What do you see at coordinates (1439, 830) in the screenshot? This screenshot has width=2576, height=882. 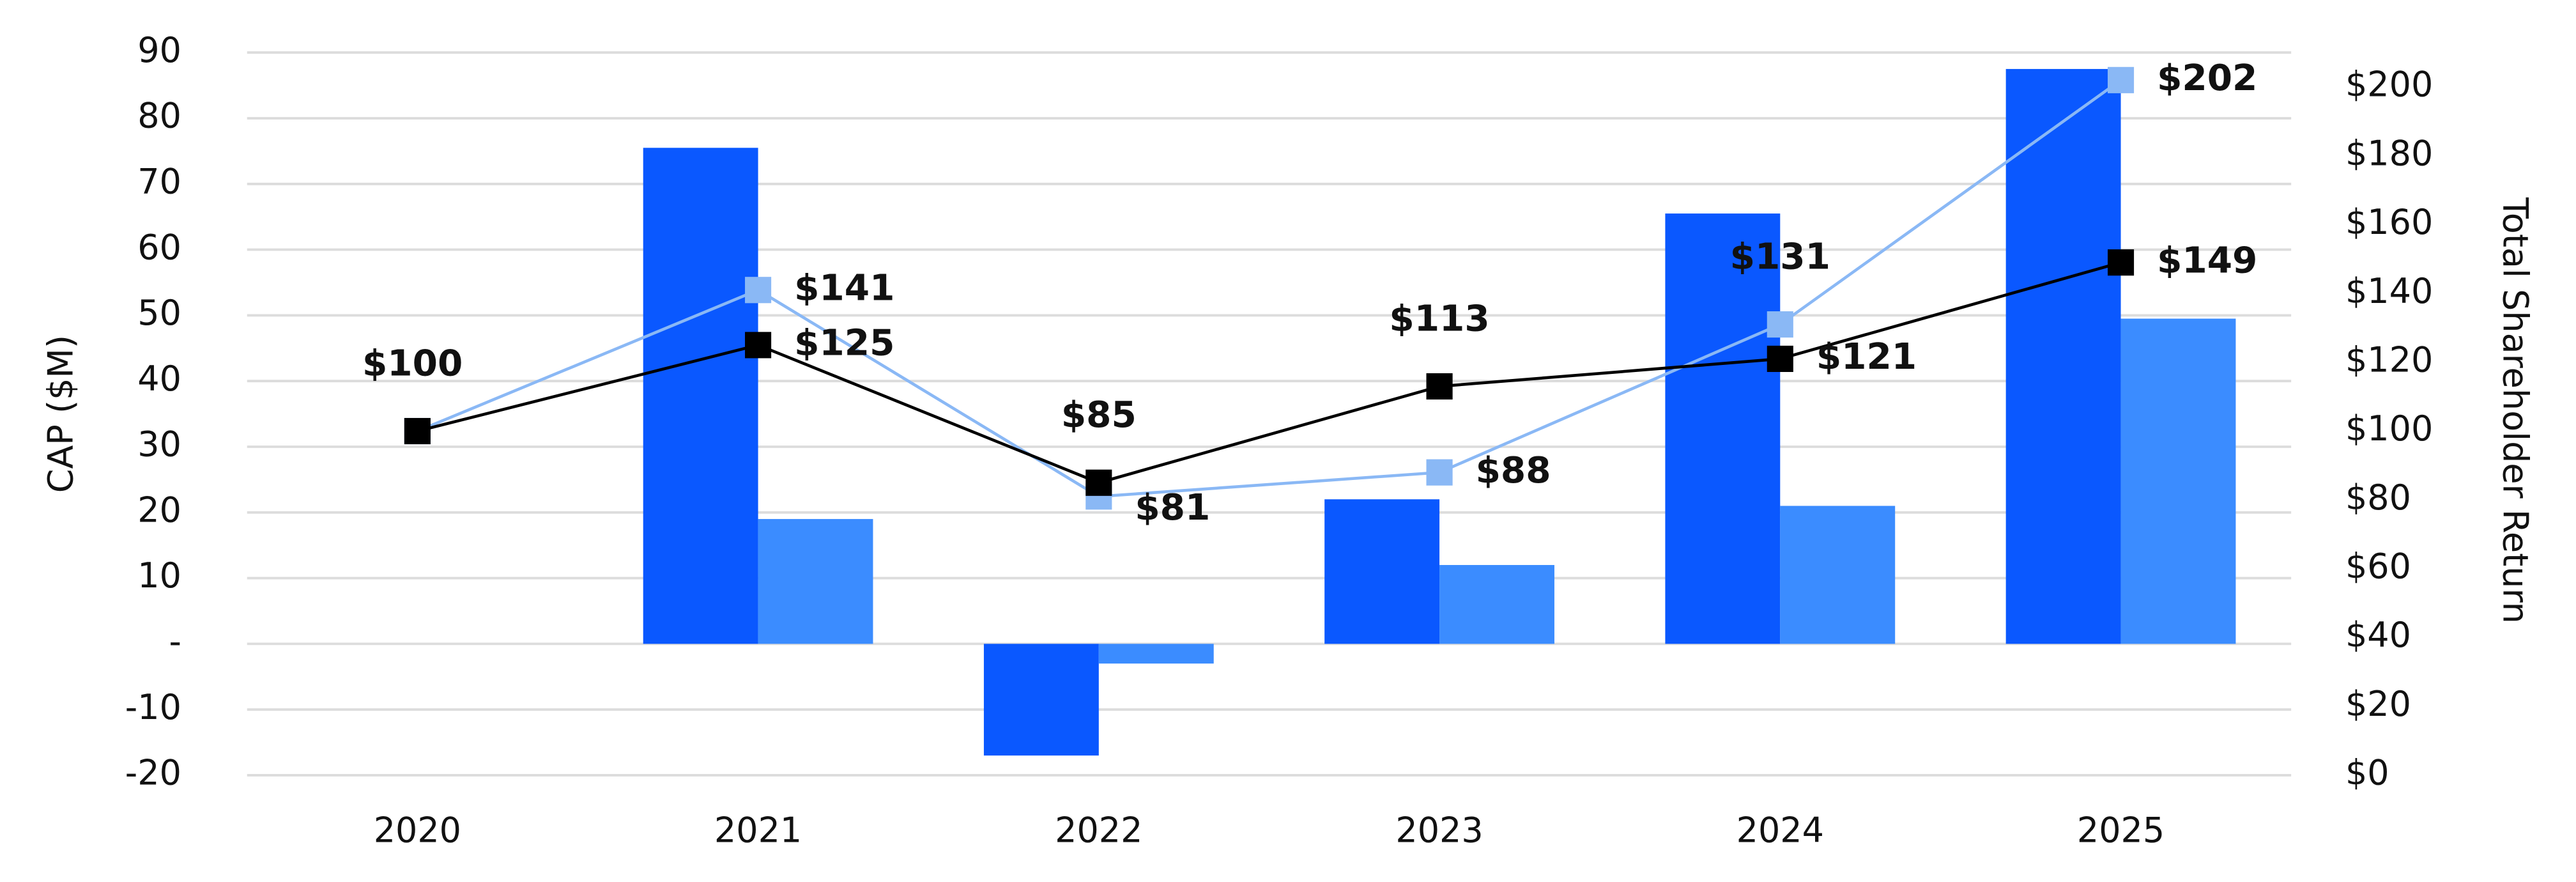 I see `x-tick-label: 2023` at bounding box center [1439, 830].